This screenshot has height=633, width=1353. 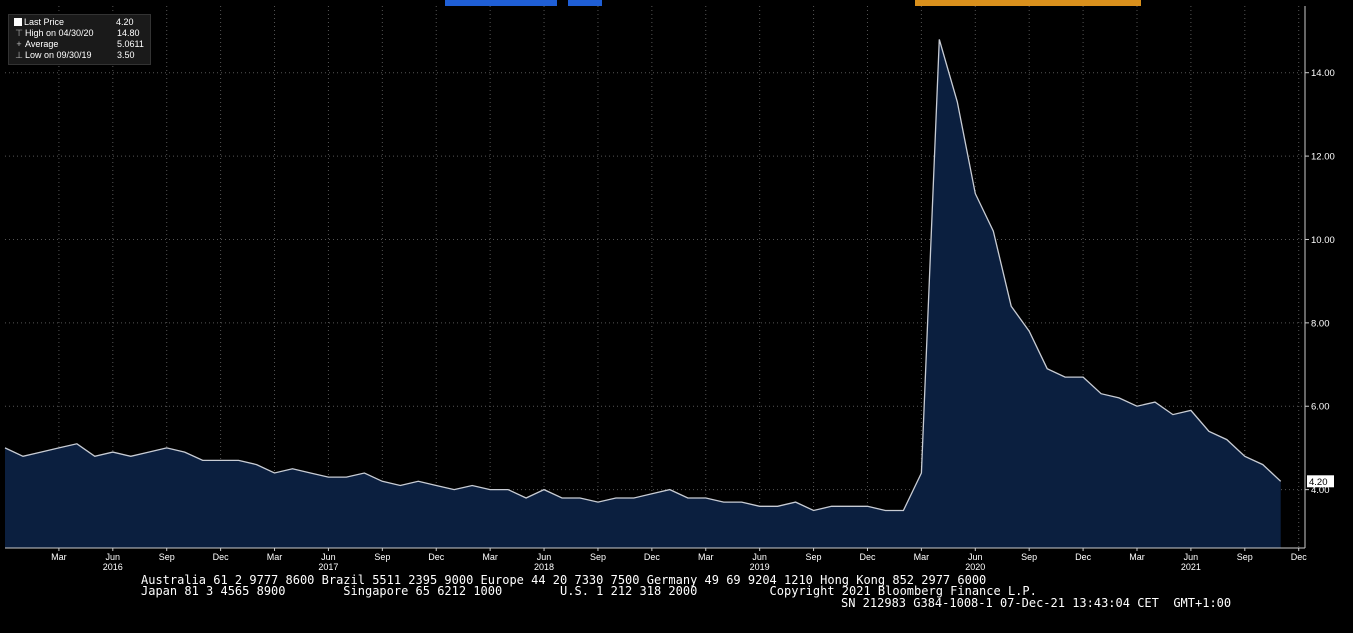 I want to click on last-price-badge-label: 4.20, so click(x=1318, y=482).